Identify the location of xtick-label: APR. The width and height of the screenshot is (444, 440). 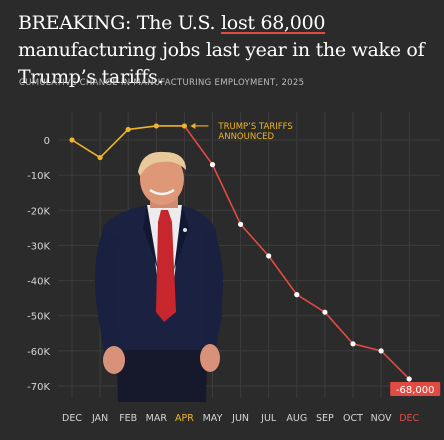
(184, 418).